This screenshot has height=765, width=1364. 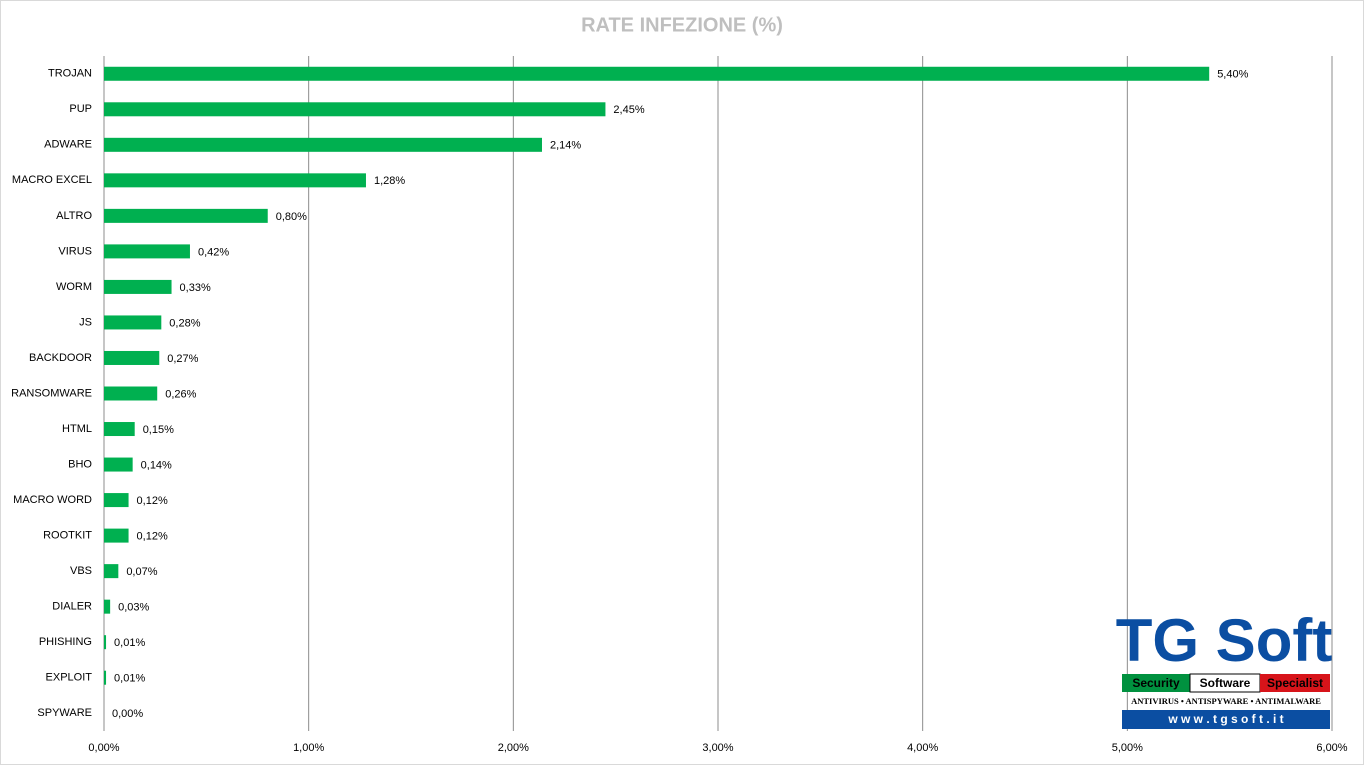 What do you see at coordinates (80, 464) in the screenshot?
I see `y-tick-label: BHO` at bounding box center [80, 464].